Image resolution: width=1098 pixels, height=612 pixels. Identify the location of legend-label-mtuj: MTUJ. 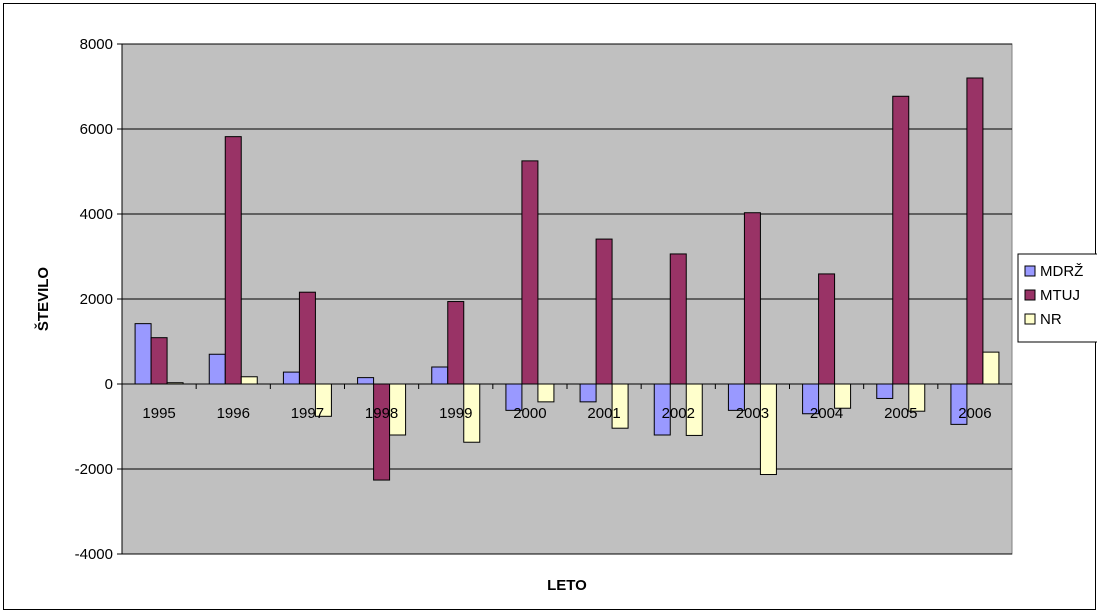
(1060, 295).